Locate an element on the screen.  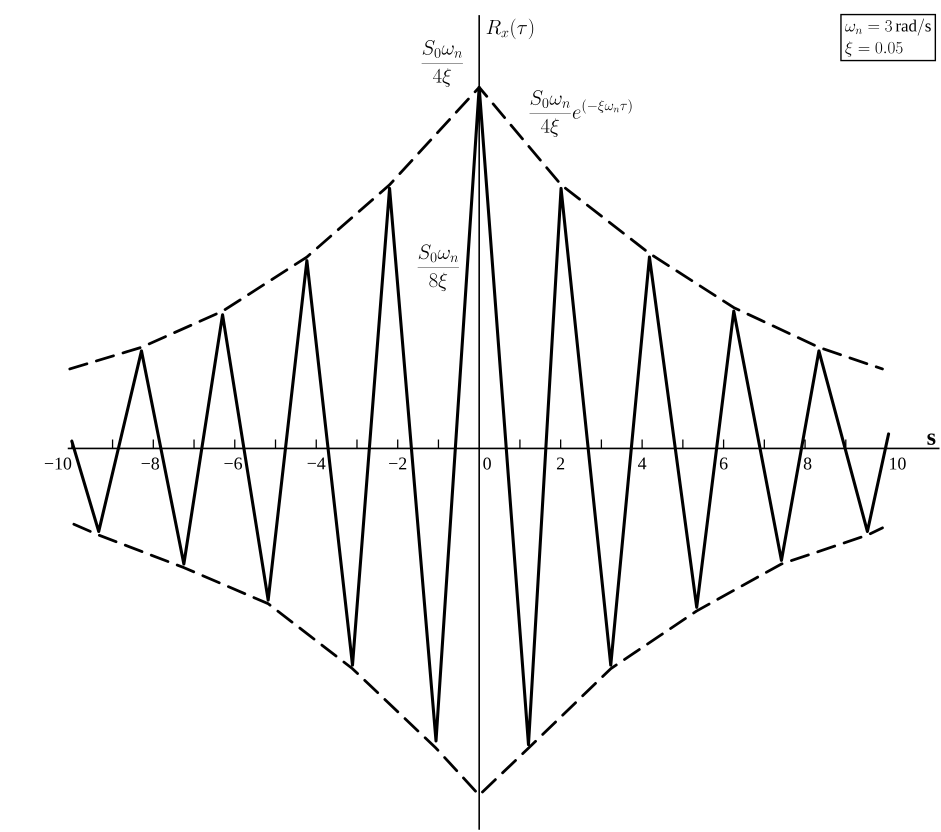
x-tick-label: 0 is located at coordinates (487, 463).